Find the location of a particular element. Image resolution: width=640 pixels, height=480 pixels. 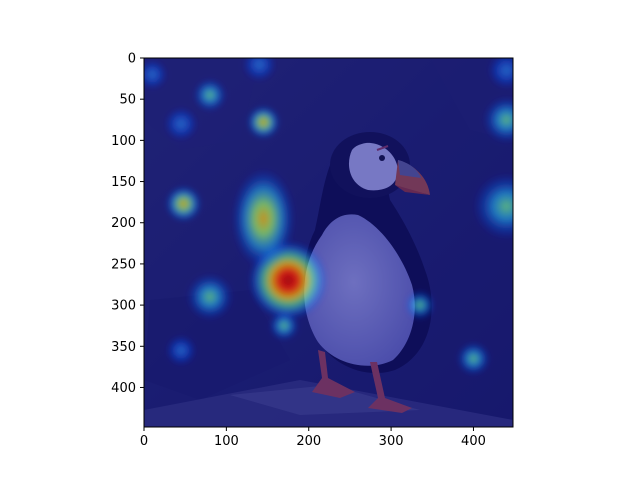

x-tick-label: 0 is located at coordinates (144, 441).